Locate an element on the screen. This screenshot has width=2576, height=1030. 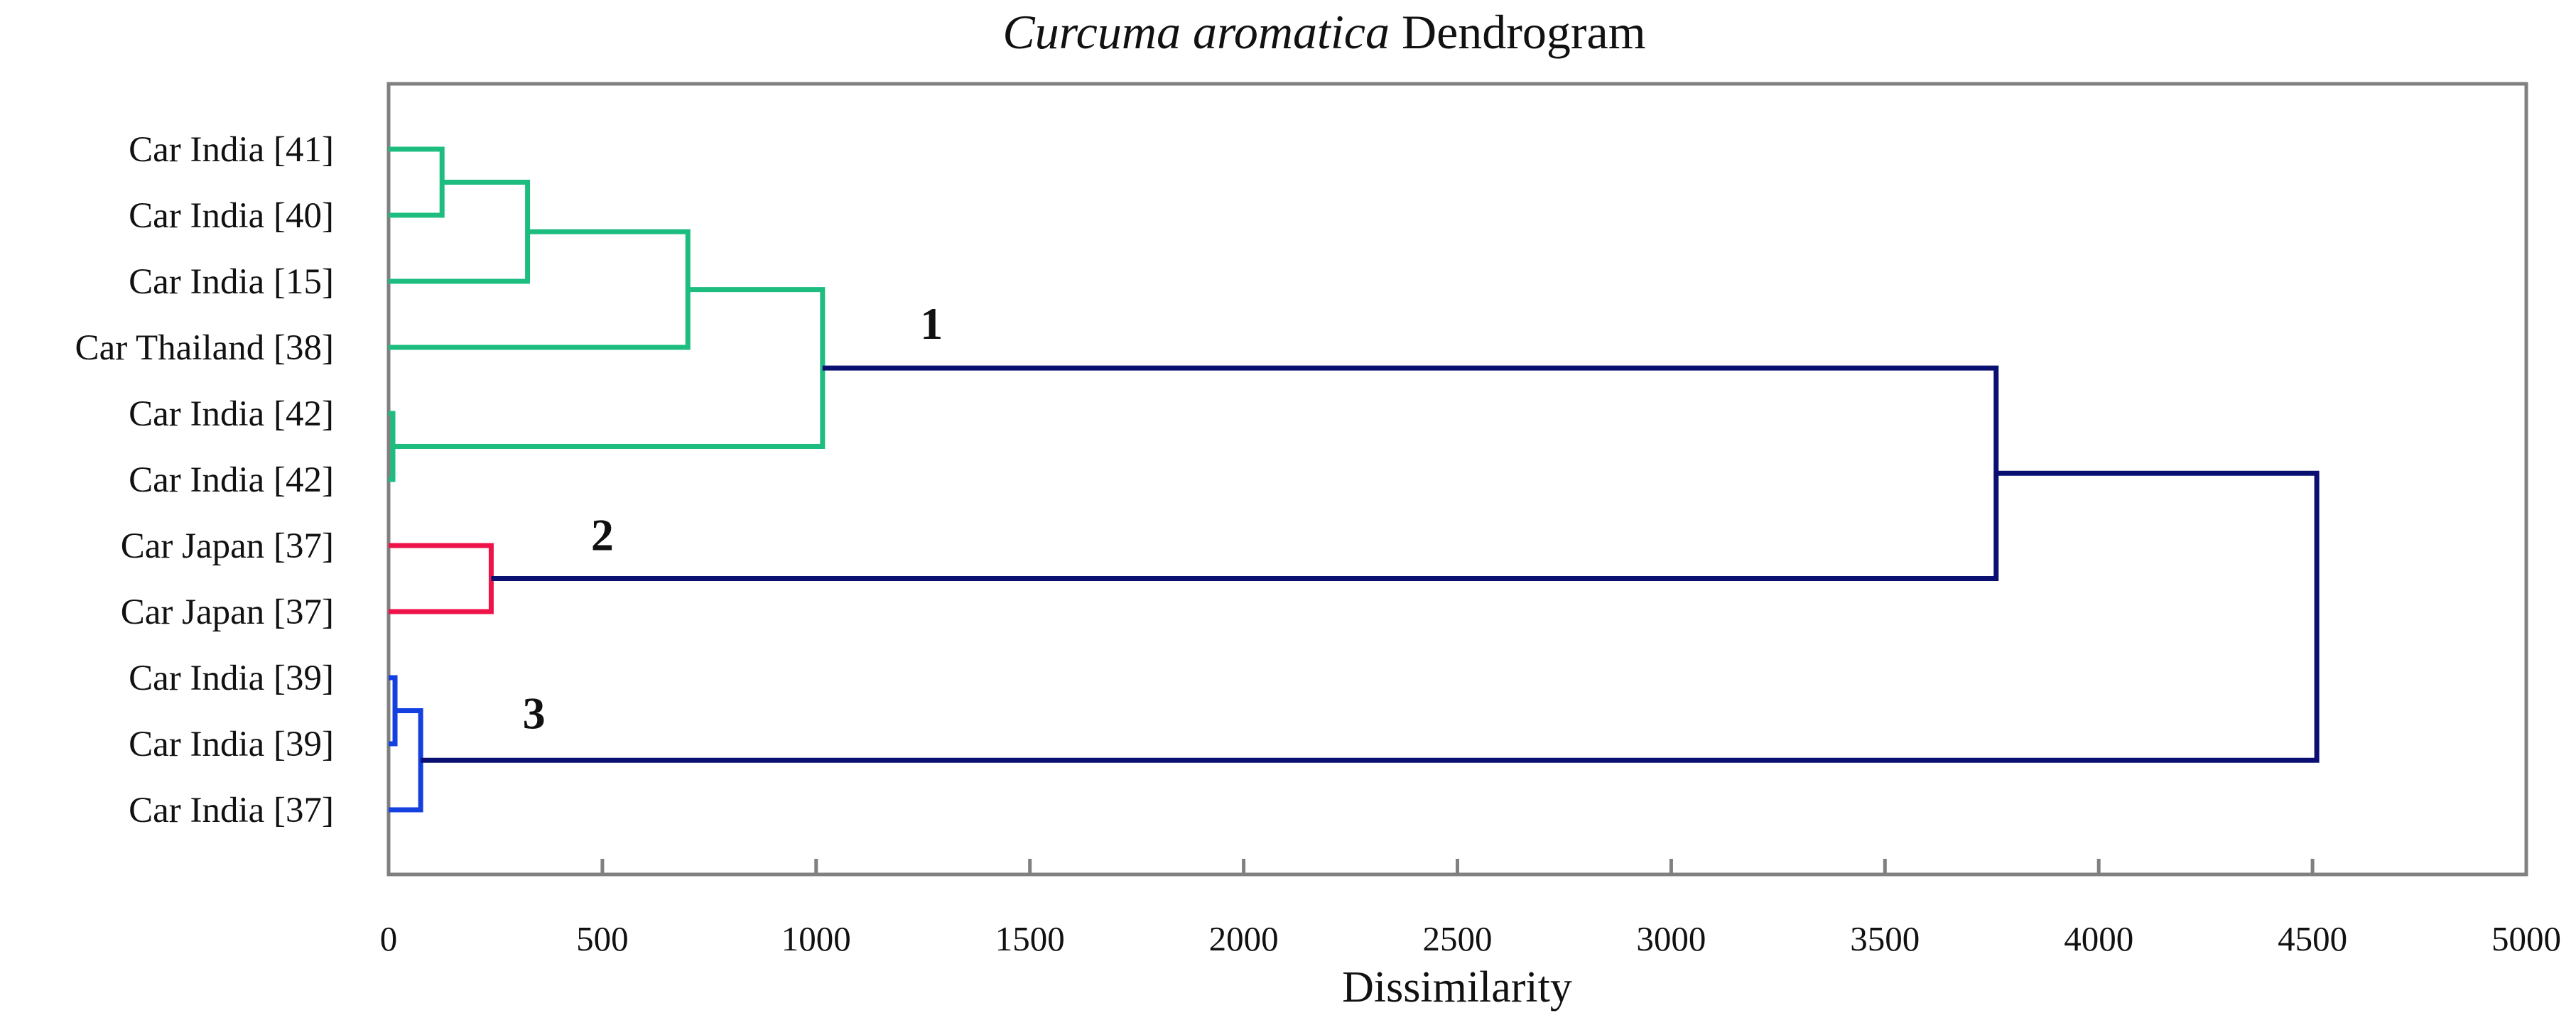
x-axis-title: Dissimilarity is located at coordinates (1457, 987).